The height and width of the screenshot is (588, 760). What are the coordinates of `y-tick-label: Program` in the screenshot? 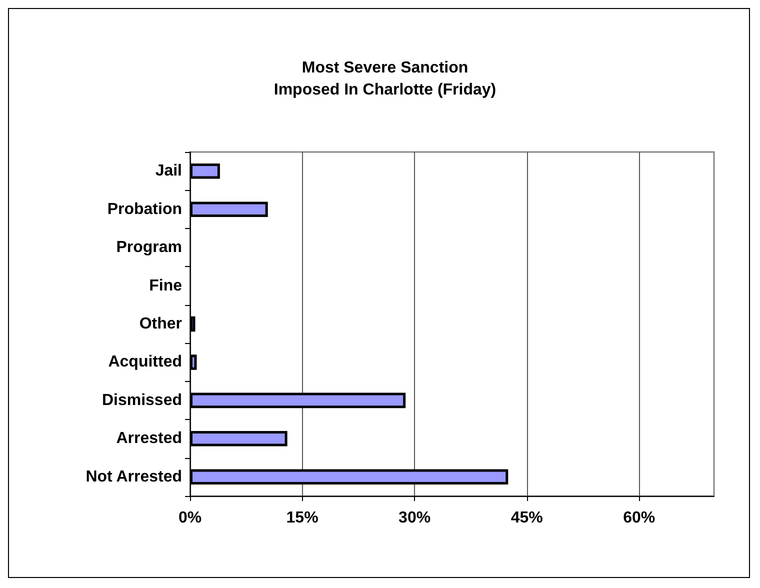 It's located at (149, 247).